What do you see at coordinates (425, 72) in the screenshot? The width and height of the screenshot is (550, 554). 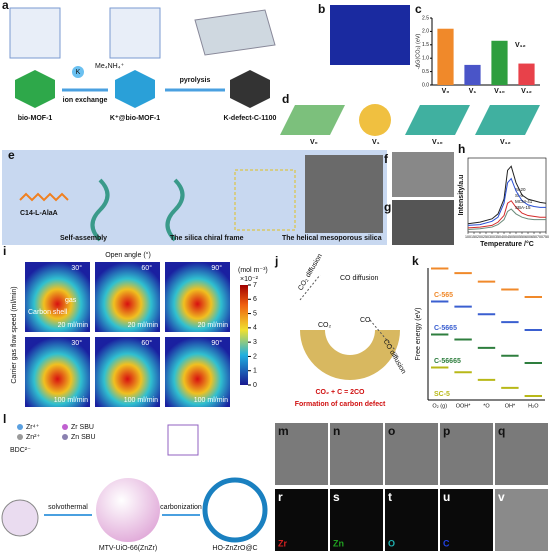 I see `y-tick-label: 0.5` at bounding box center [425, 72].